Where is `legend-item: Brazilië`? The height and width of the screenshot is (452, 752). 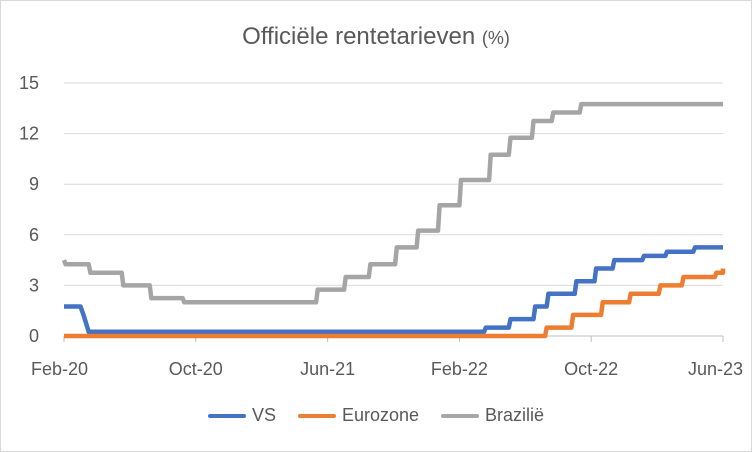
legend-item: Brazilië is located at coordinates (492, 415).